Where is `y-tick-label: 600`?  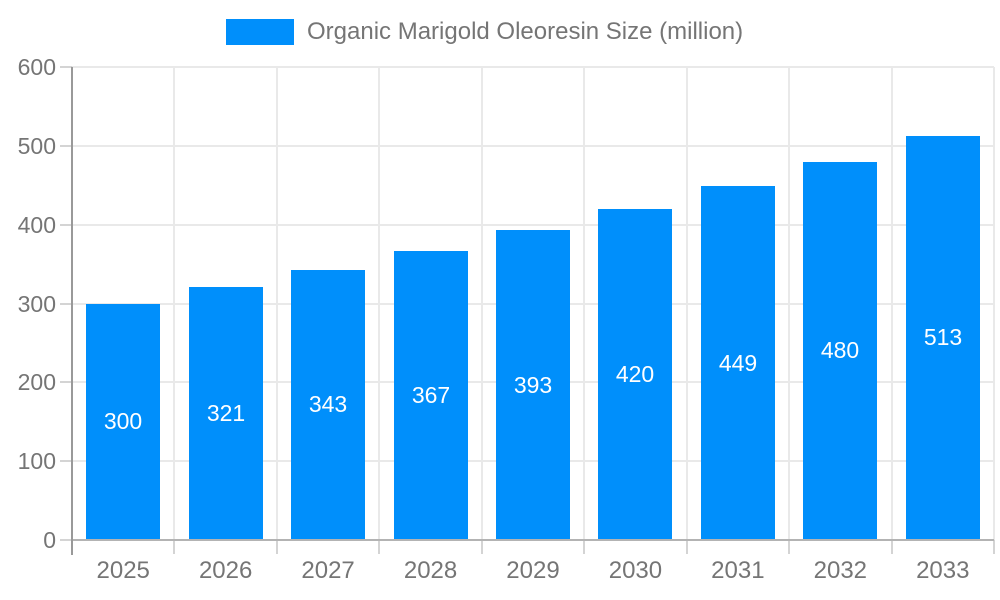 y-tick-label: 600 is located at coordinates (36, 67).